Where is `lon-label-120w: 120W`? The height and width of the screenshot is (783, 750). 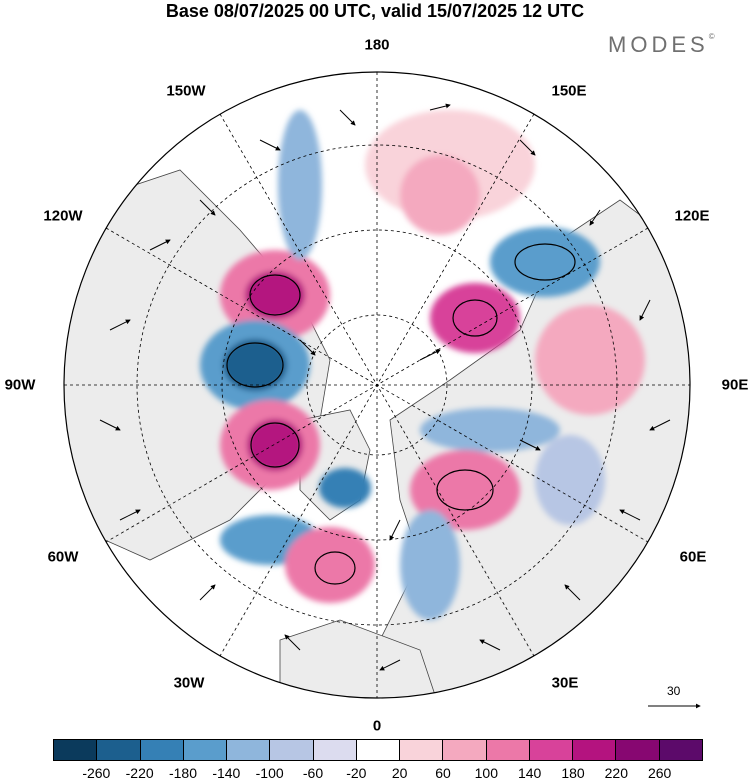
lon-label-120w: 120W is located at coordinates (63, 216).